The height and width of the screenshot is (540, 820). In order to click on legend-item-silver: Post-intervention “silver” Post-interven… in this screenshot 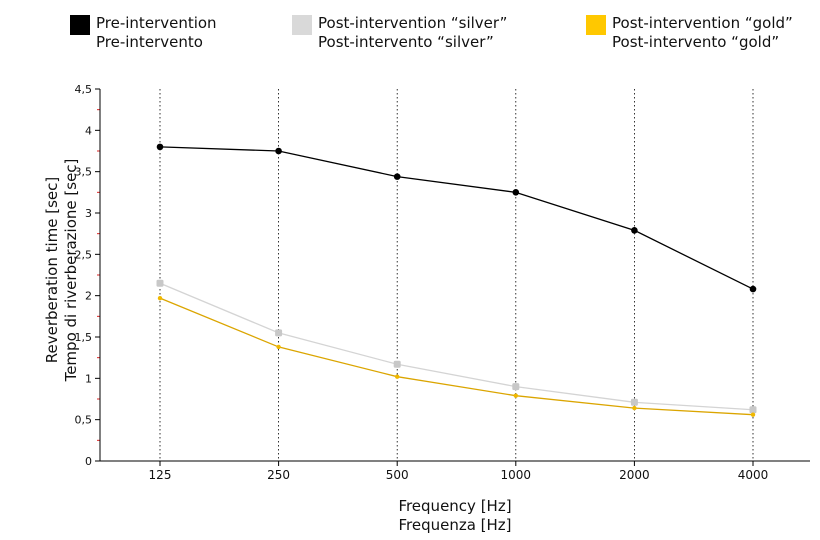, I will do `click(399, 33)`.